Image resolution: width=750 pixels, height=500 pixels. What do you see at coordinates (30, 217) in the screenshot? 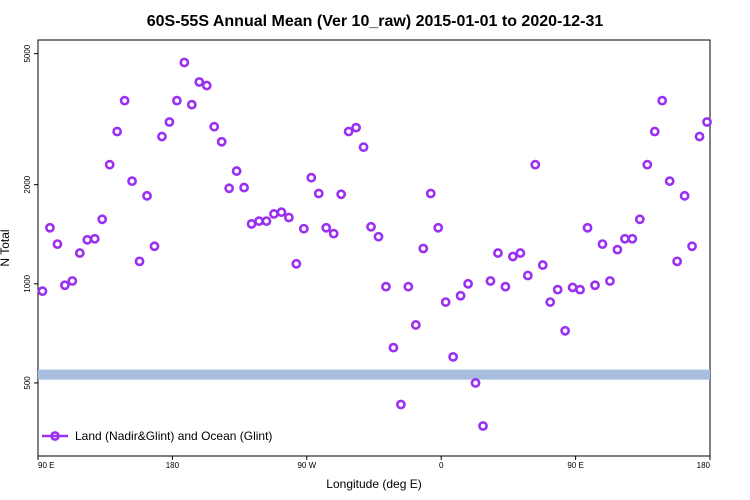
I see `y-axis: 500 1000 2000 5000` at bounding box center [30, 217].